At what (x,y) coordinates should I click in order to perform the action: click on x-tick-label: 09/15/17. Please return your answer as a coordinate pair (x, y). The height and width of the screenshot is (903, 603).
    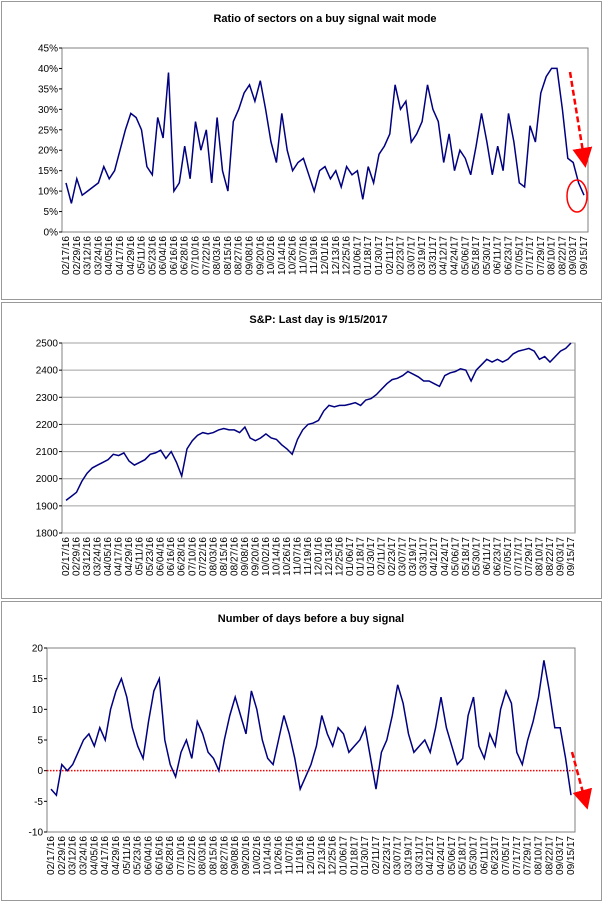
    Looking at the image, I should click on (571, 556).